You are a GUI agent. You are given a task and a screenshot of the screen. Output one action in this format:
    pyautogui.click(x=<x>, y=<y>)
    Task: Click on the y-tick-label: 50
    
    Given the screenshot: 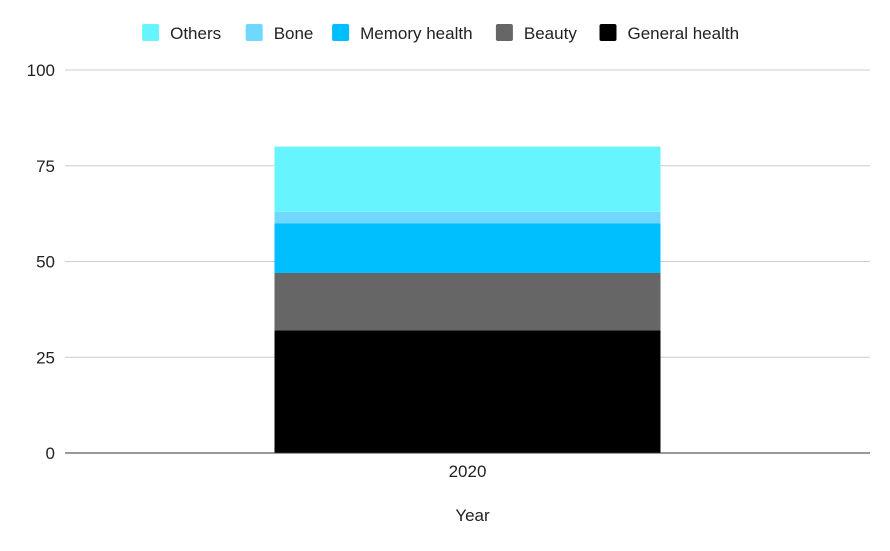 What is the action you would take?
    pyautogui.click(x=45, y=262)
    